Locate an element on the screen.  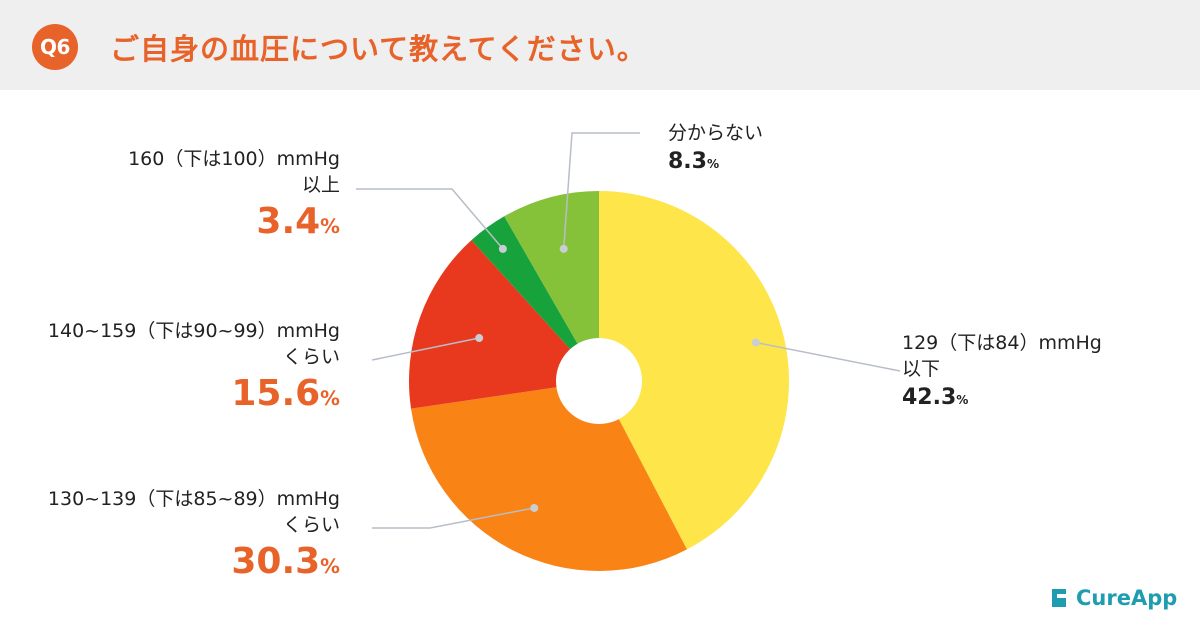
label-line1: 130~139（下は85~89）mmHg is located at coordinates (193, 499).